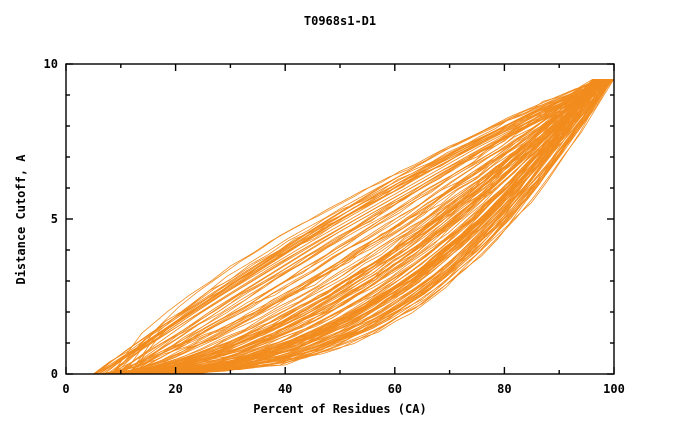 The image size is (680, 440). Describe the element at coordinates (285, 389) in the screenshot. I see `x-tick-label: 40` at that location.